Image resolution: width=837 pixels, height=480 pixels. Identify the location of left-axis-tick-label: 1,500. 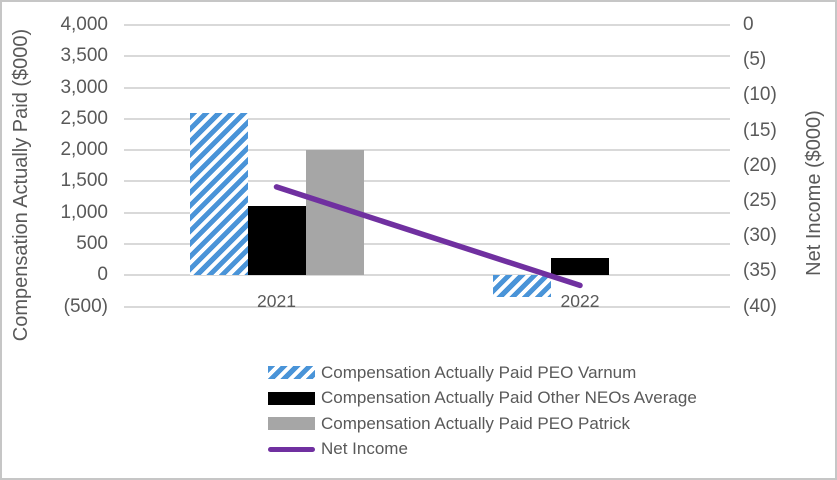
(84, 181).